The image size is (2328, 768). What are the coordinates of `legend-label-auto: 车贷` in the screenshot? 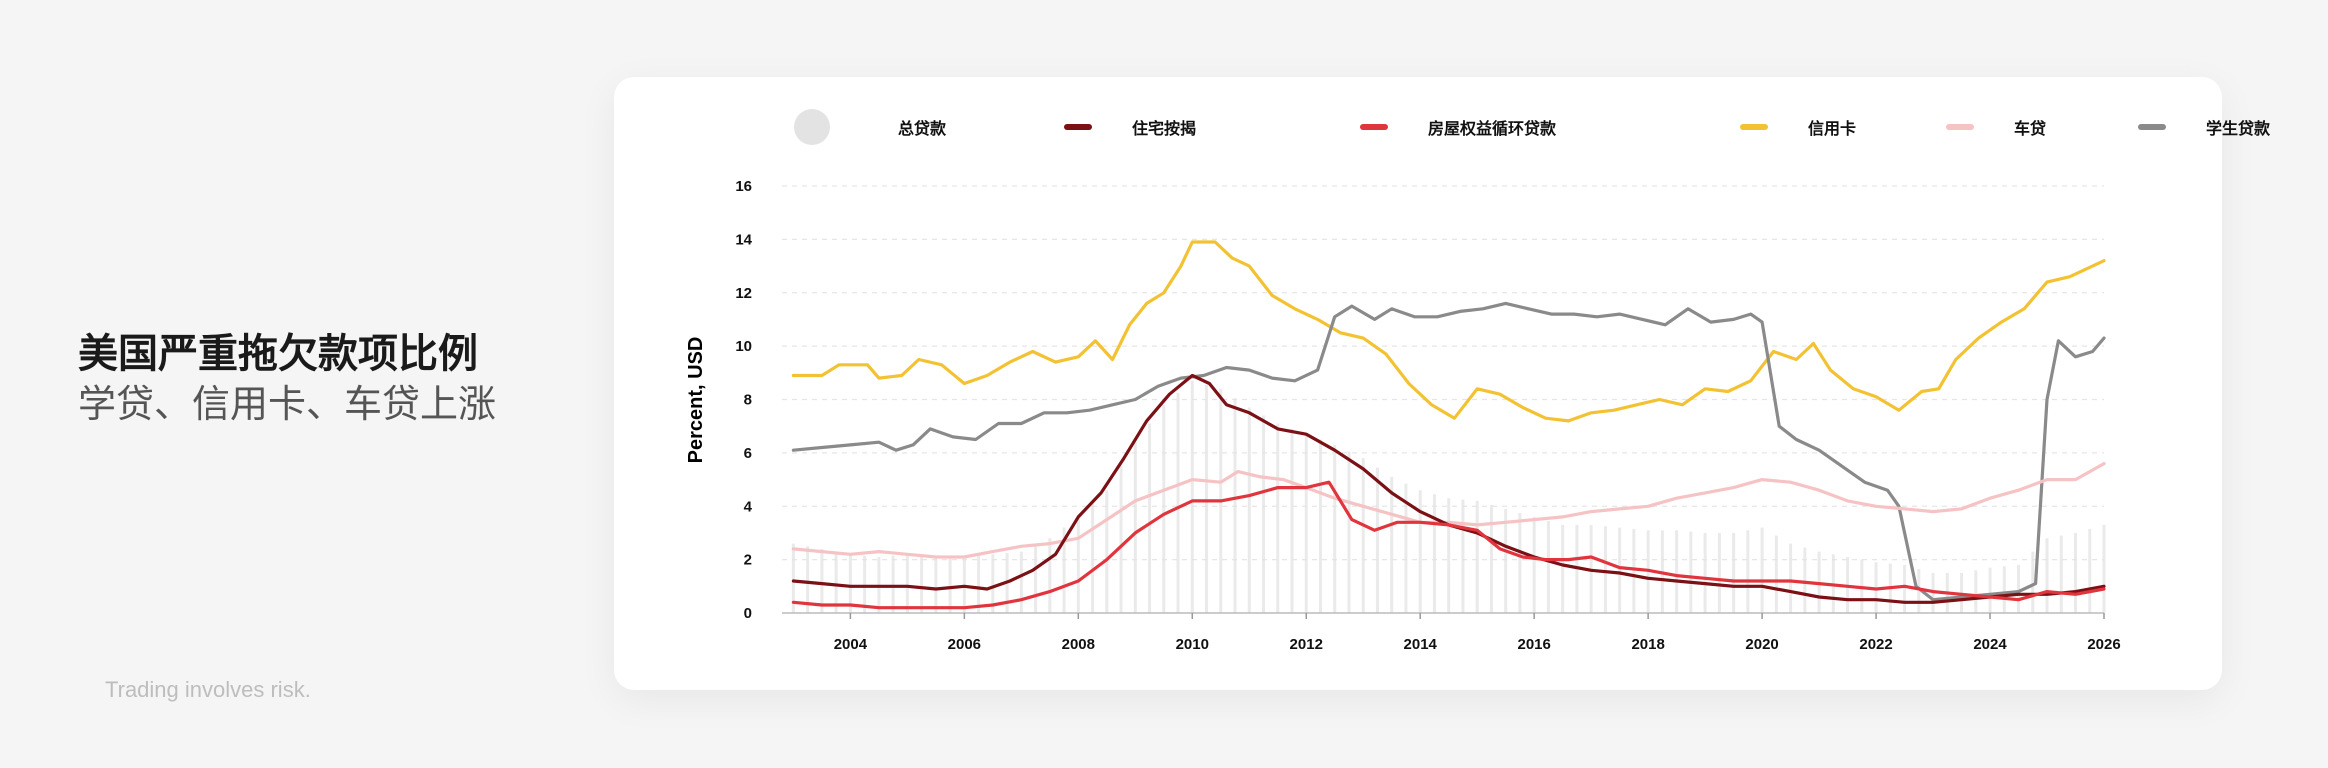 It's located at (2030, 128).